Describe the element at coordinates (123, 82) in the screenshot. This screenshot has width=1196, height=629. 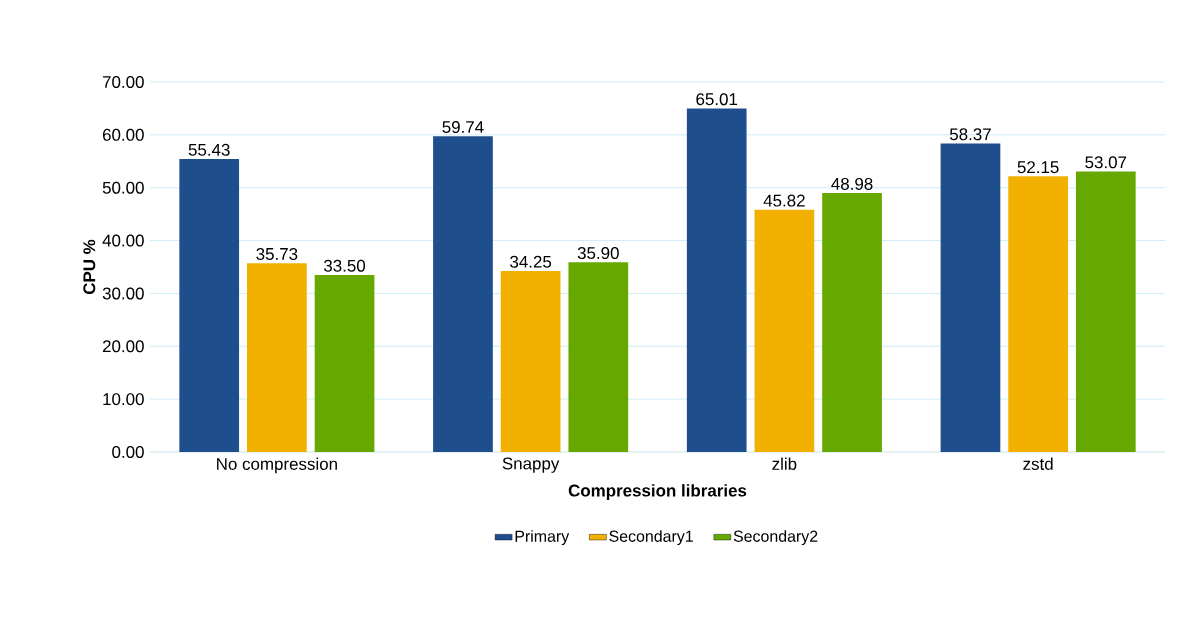
I see `y-tick-label: 70.00` at that location.